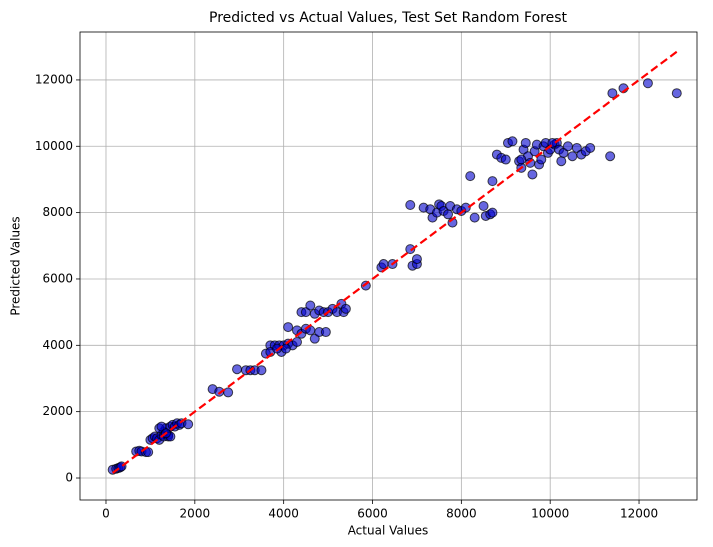  I want to click on x-axis-label: Actual Values, so click(388, 531).